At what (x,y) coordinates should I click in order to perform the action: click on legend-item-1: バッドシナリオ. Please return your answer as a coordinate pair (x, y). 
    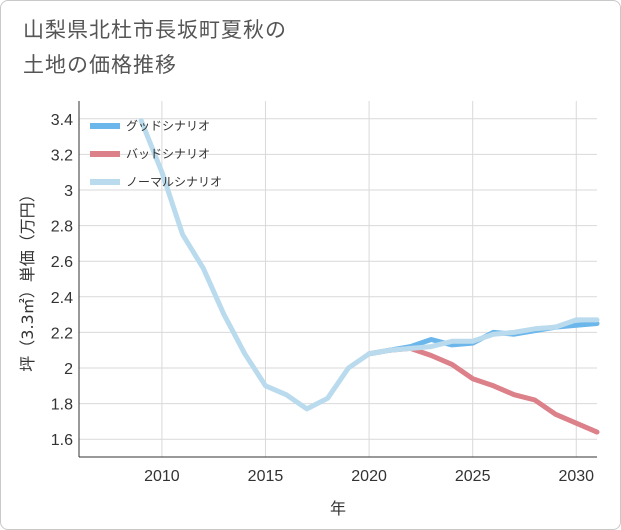
    Looking at the image, I should click on (150, 154).